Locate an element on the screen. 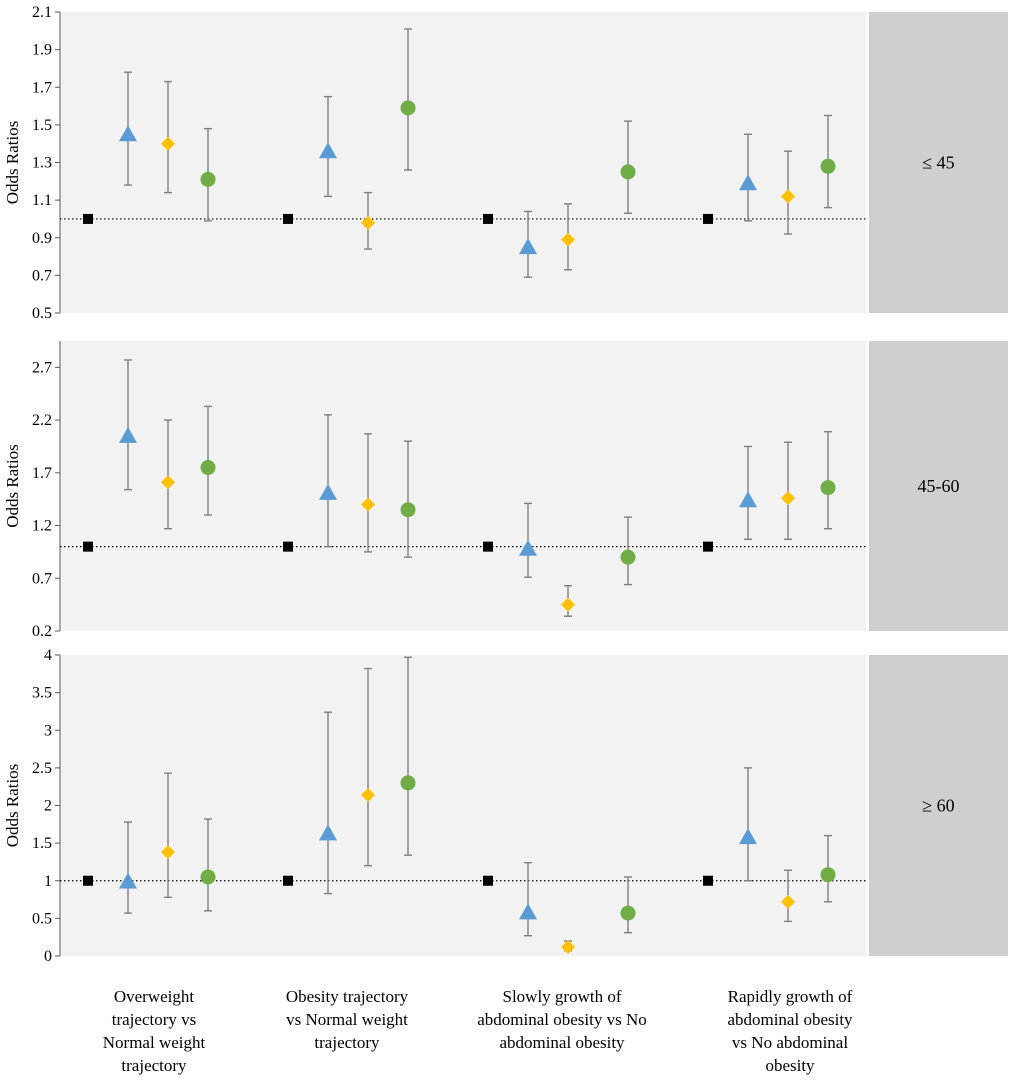  category-label-line: vs No abdominal is located at coordinates (790, 1042).